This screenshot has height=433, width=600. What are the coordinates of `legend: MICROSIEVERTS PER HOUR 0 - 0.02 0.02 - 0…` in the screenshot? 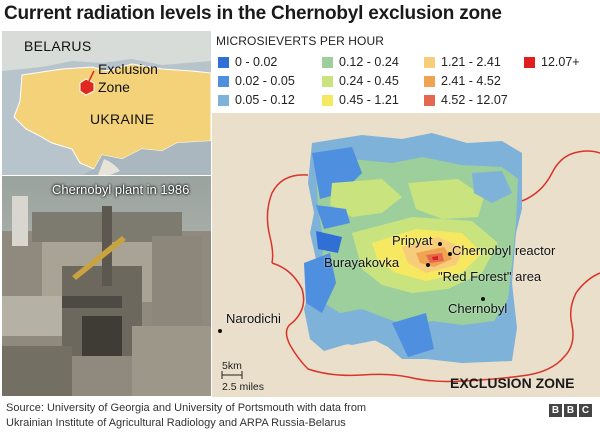 It's located at (406, 72).